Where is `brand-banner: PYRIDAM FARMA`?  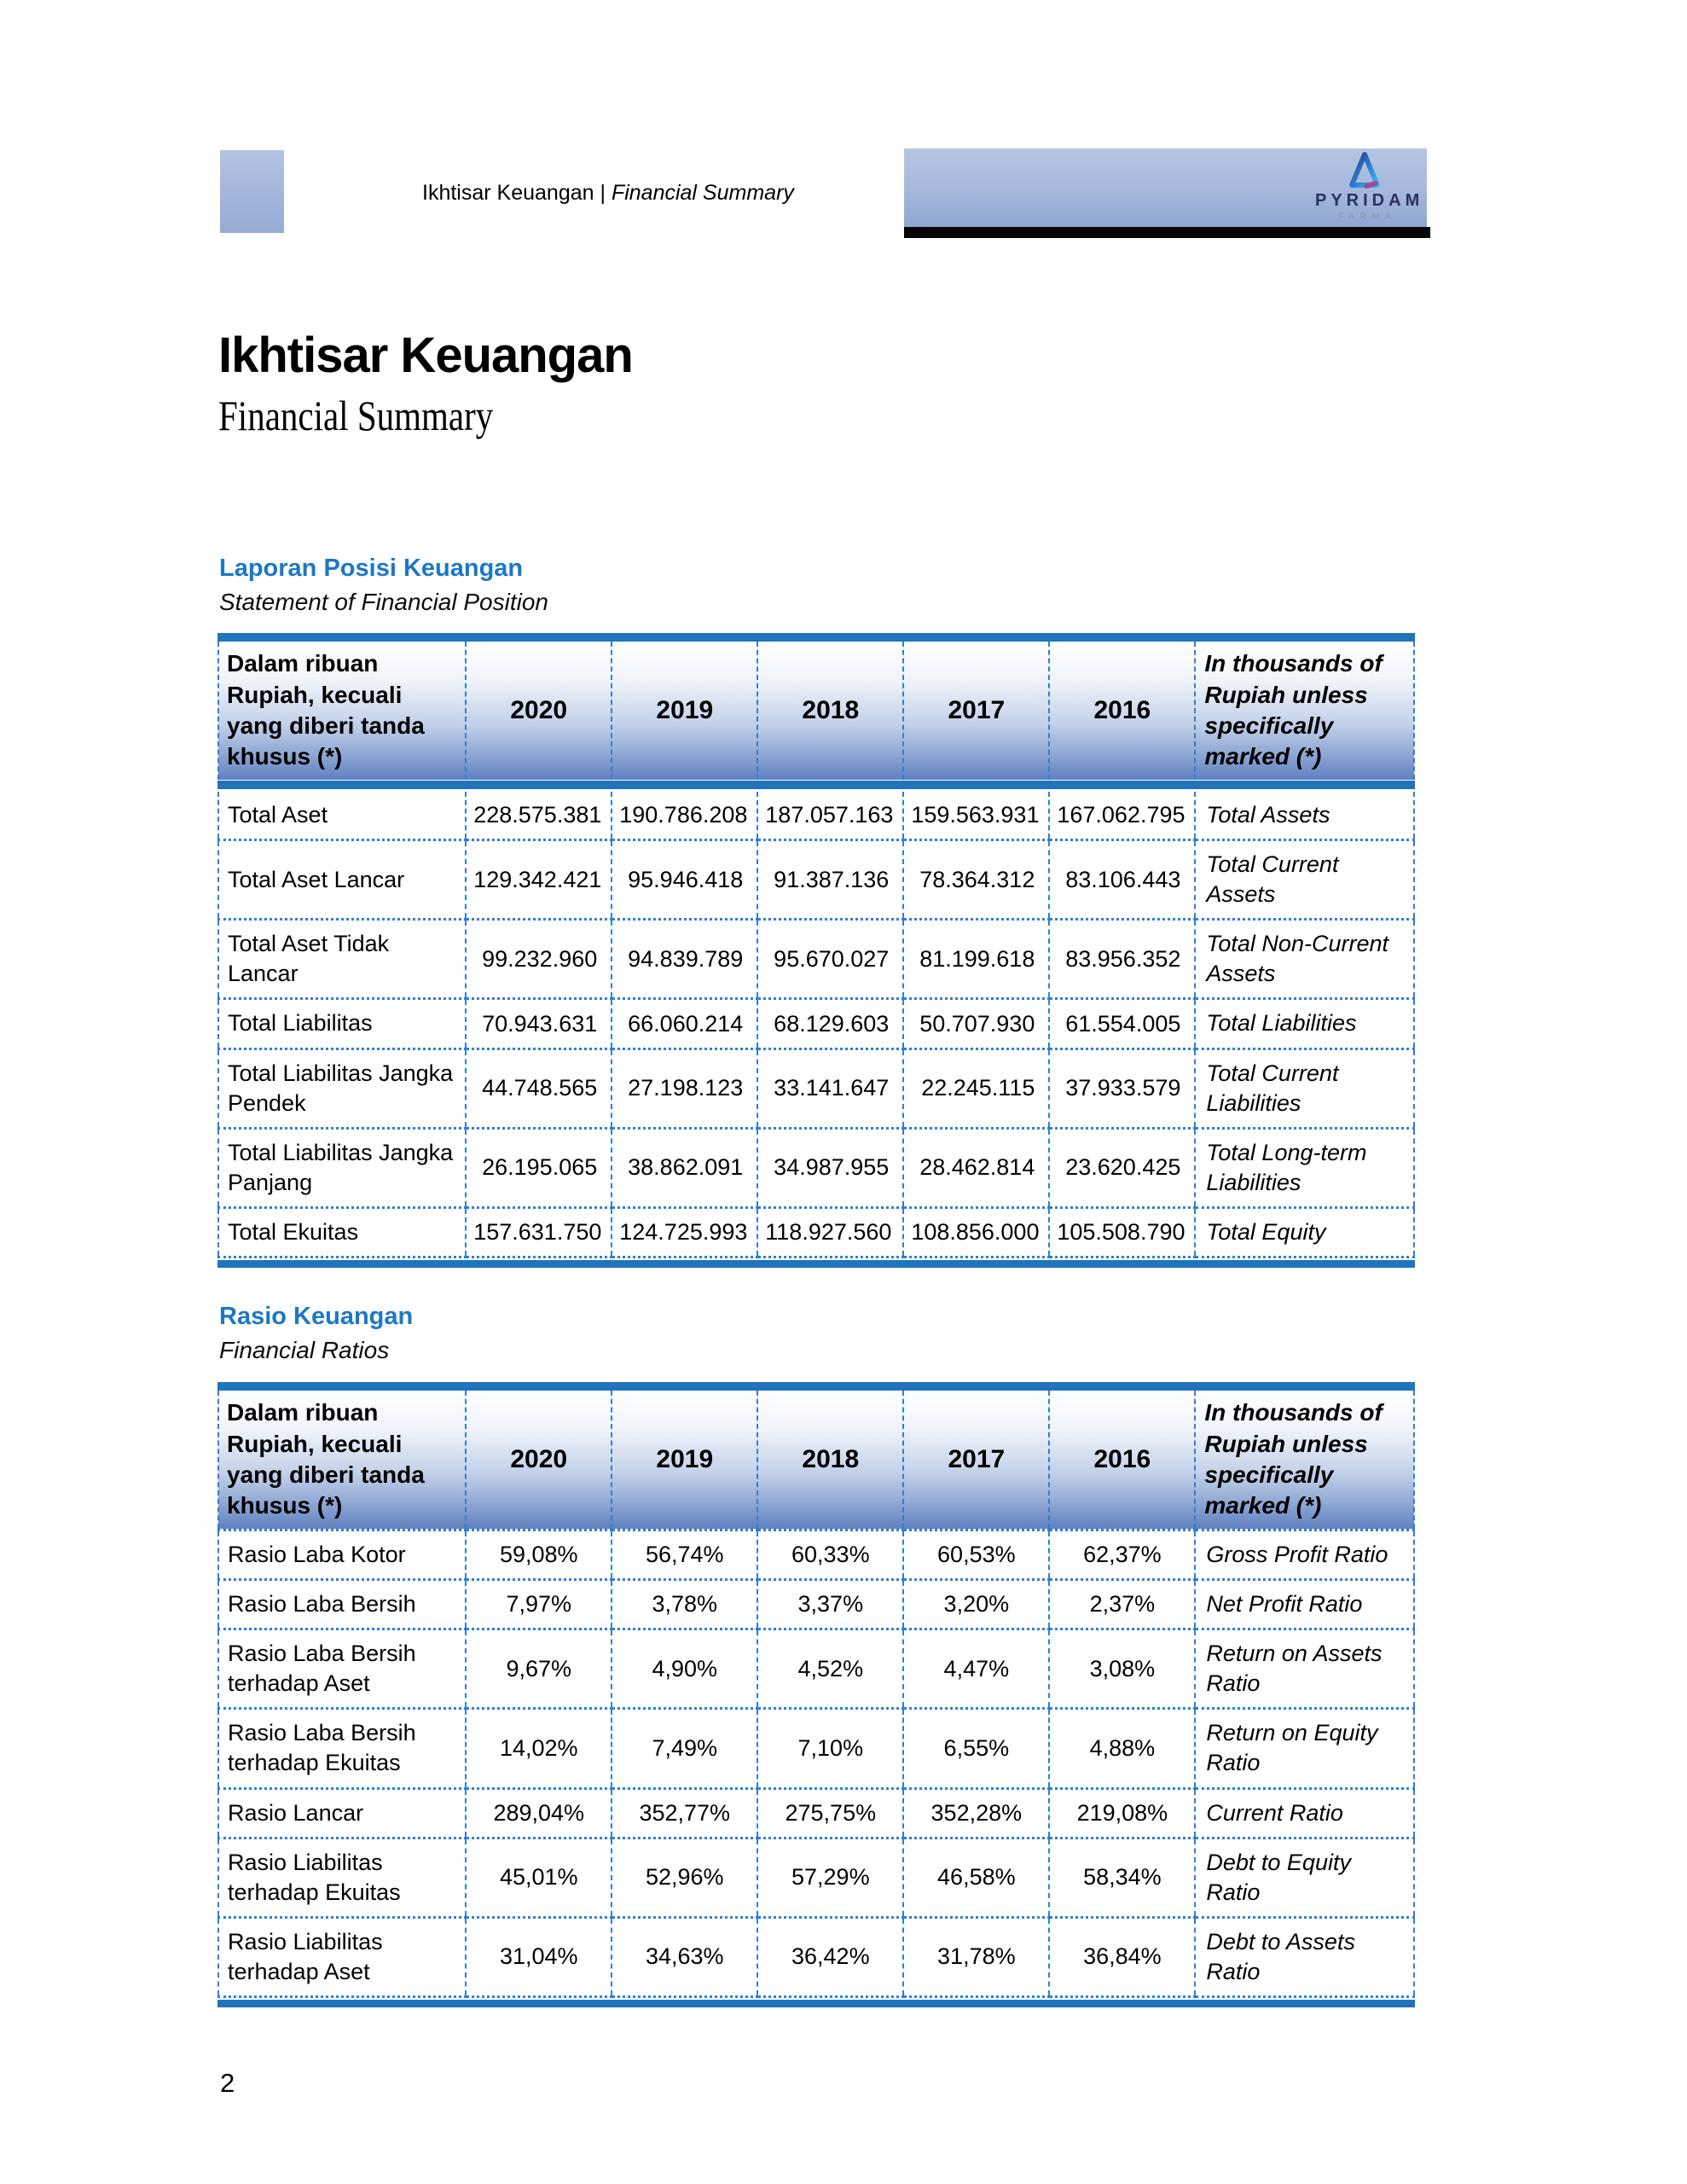
brand-banner: PYRIDAM FARMA is located at coordinates (1165, 188).